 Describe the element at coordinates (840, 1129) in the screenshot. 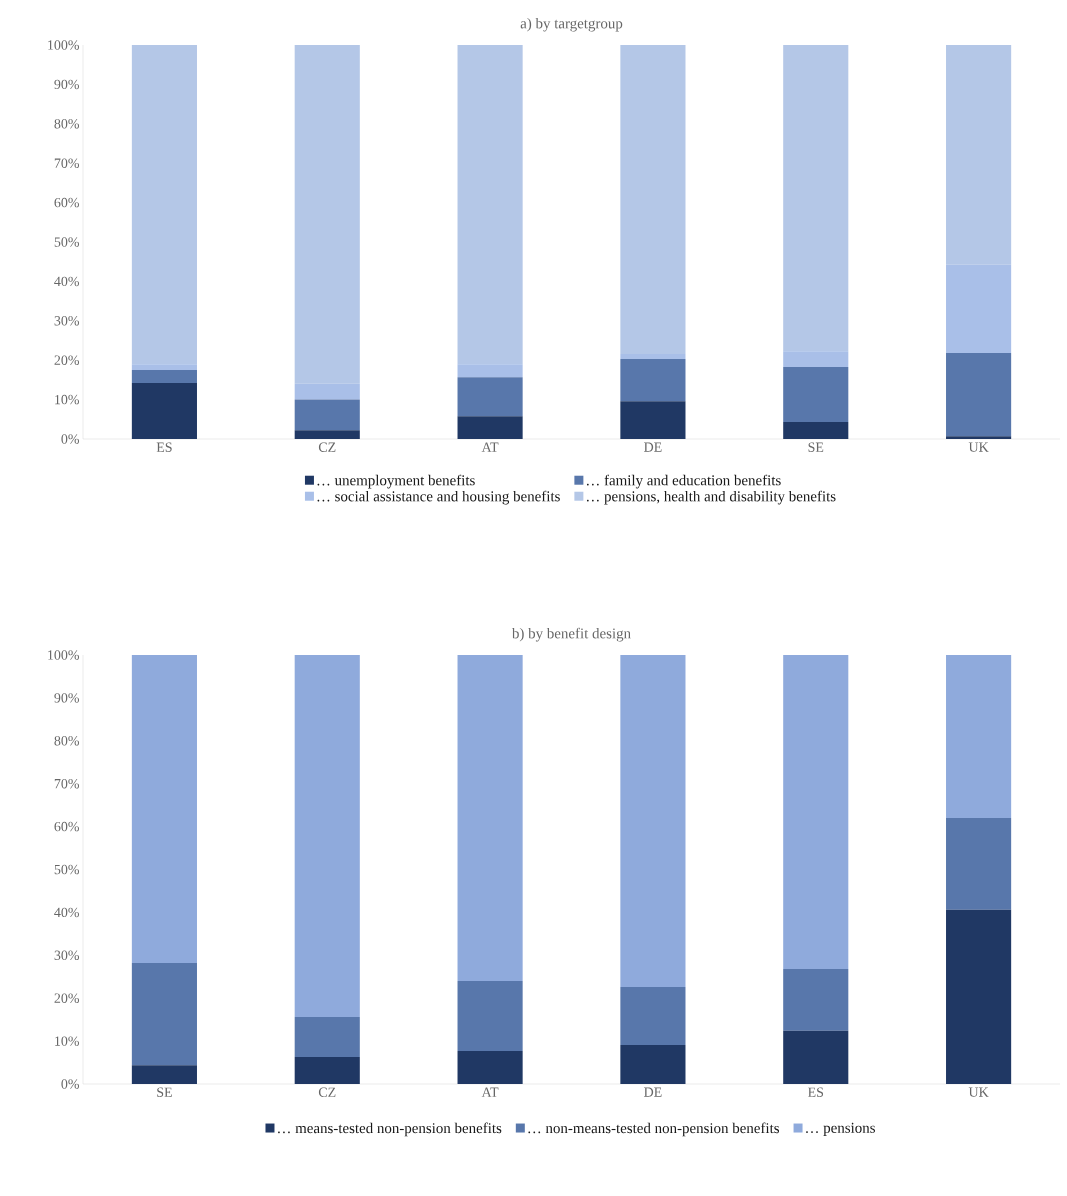

I see `legend-label: … pensions` at that location.